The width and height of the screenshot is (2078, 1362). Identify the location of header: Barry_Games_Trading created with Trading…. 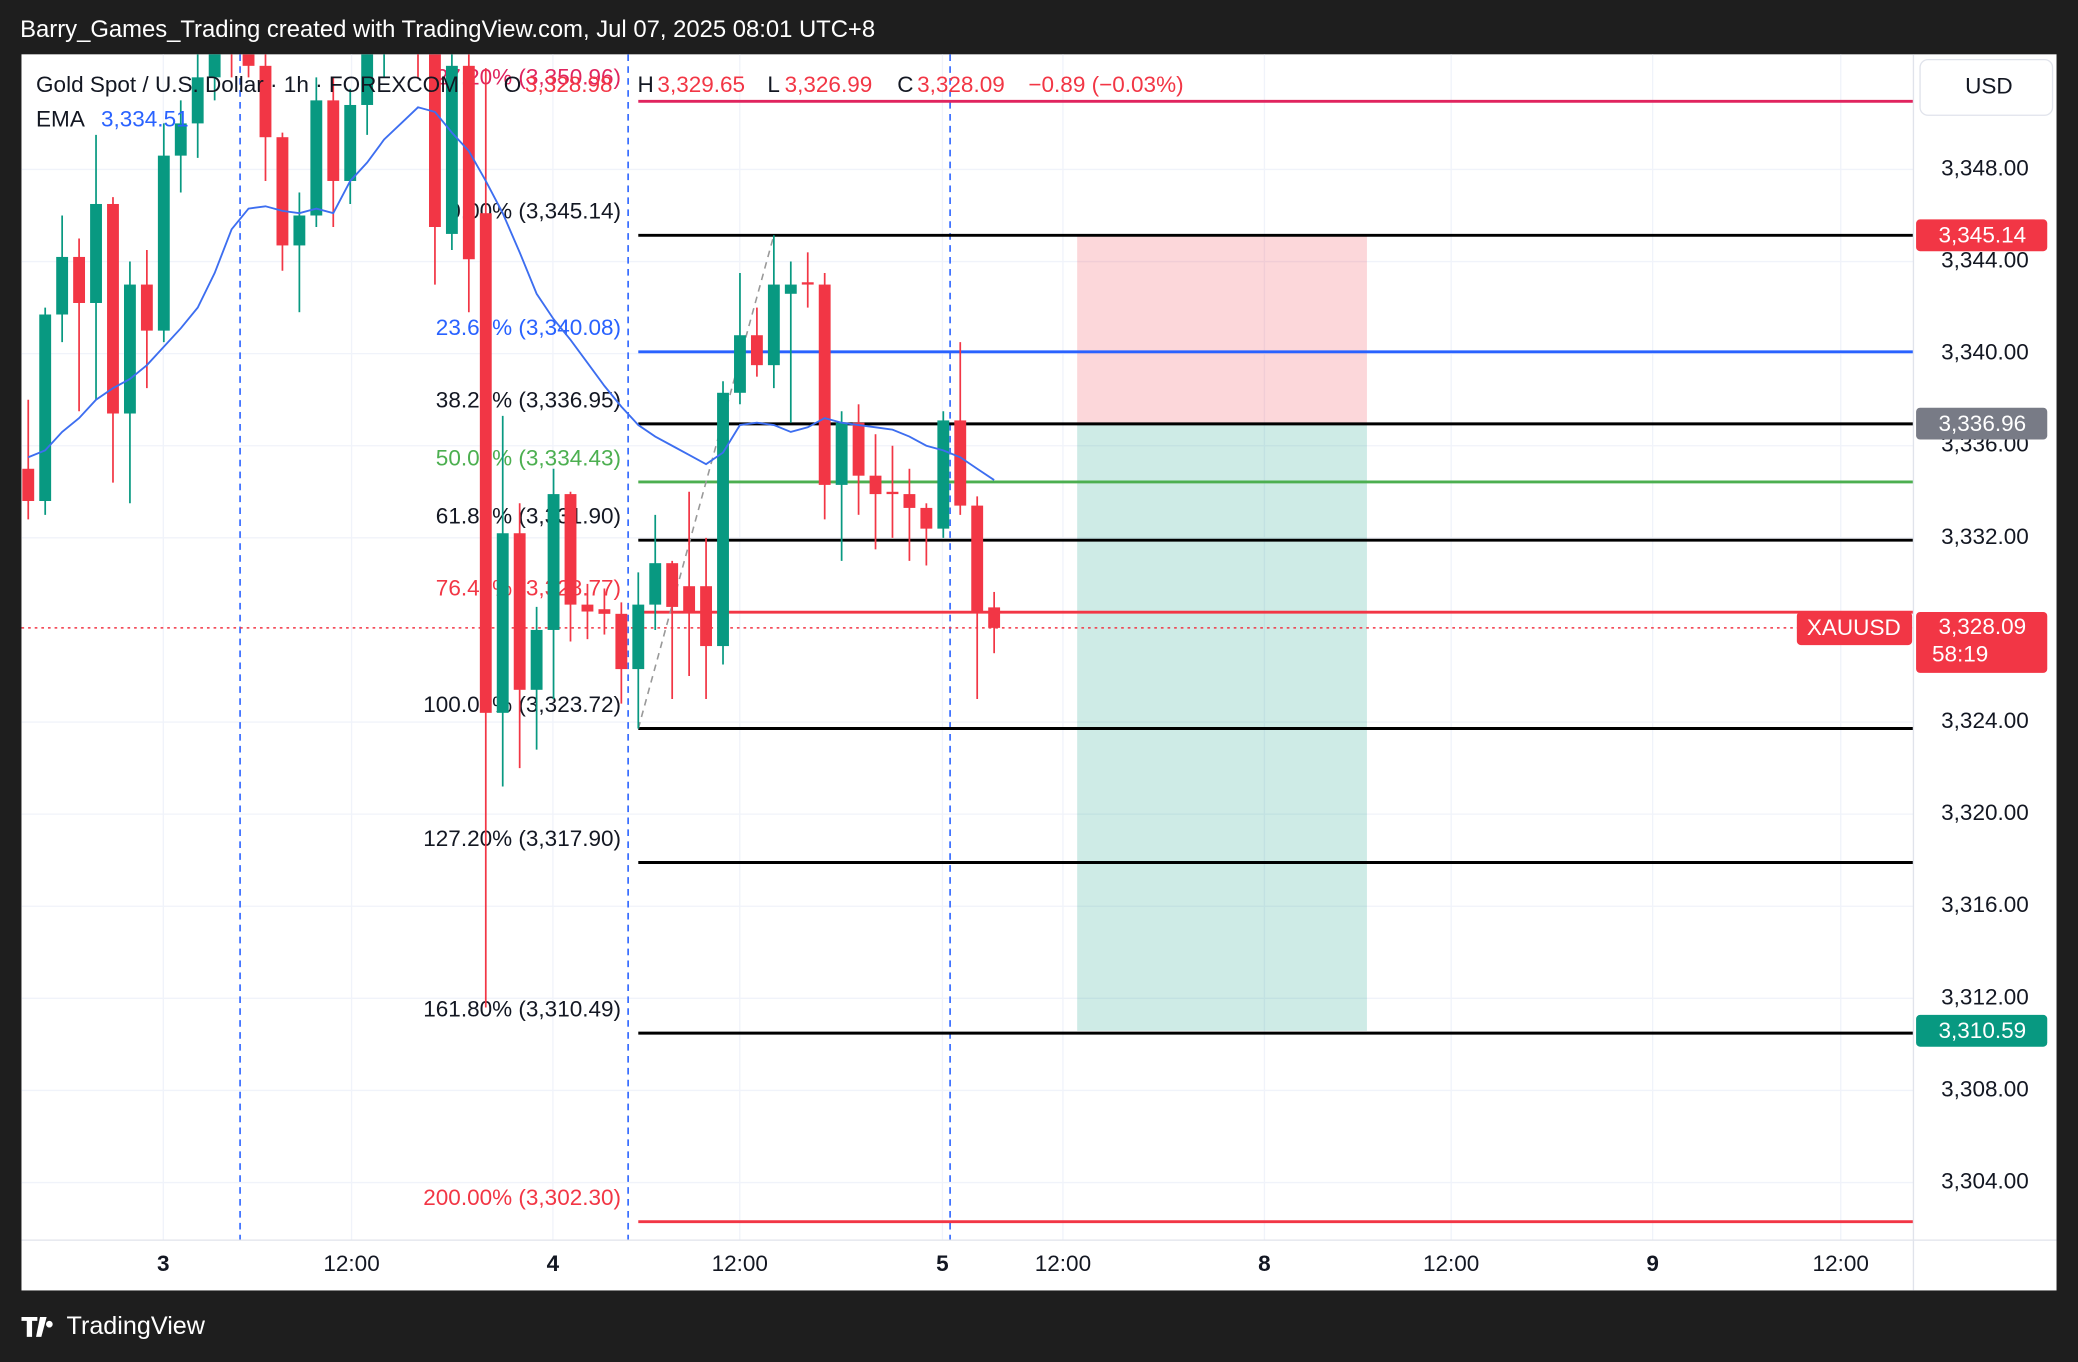
(447, 29).